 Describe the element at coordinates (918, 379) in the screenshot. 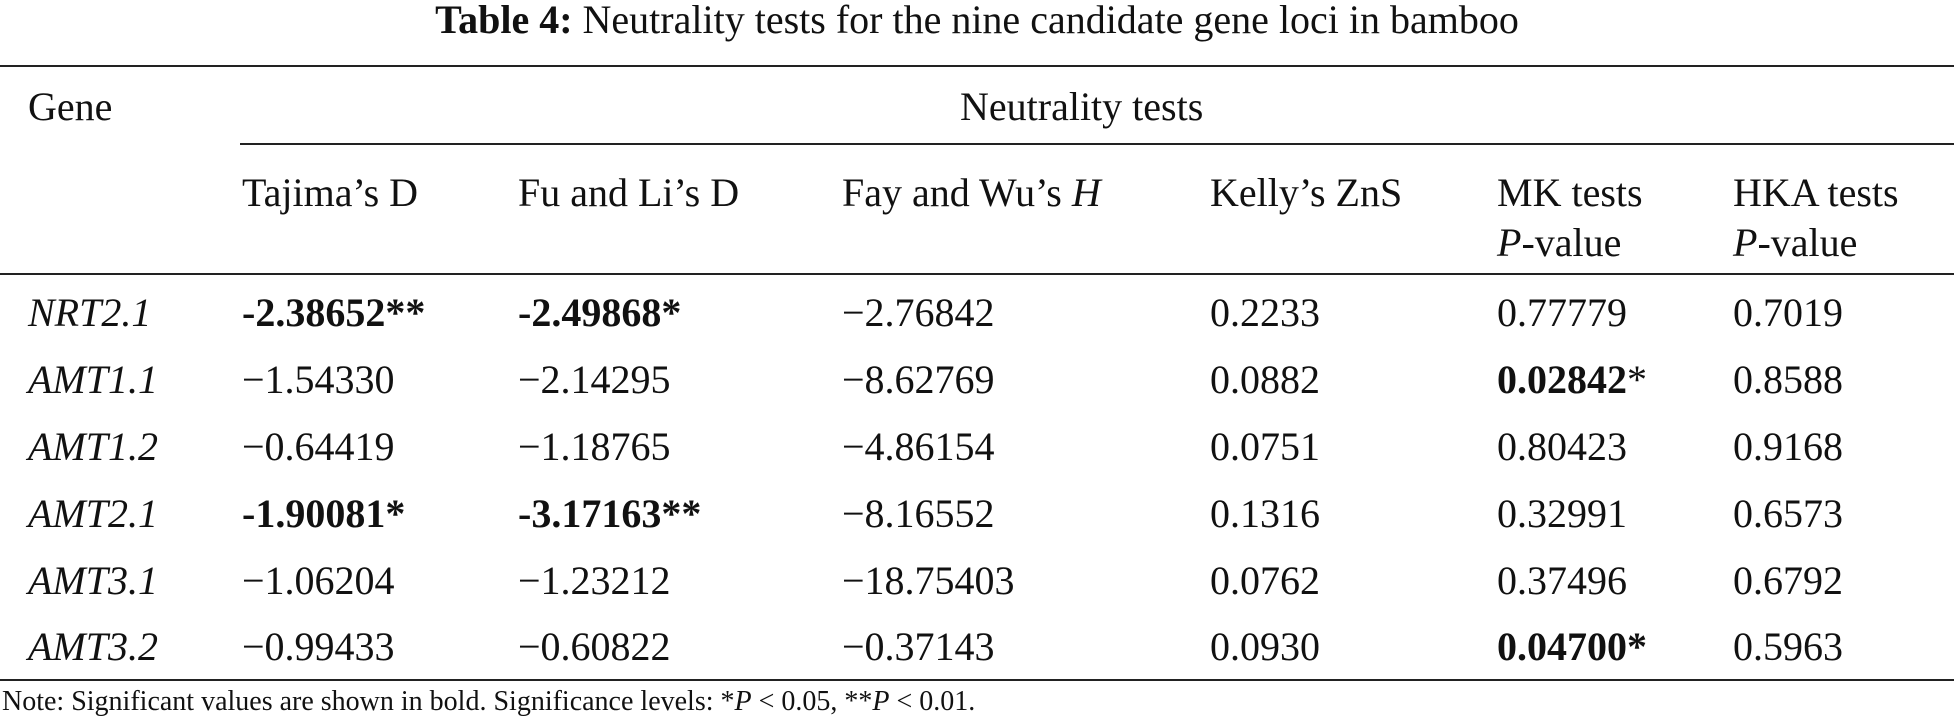

I see `cell-fay-wu: −8.62769` at that location.